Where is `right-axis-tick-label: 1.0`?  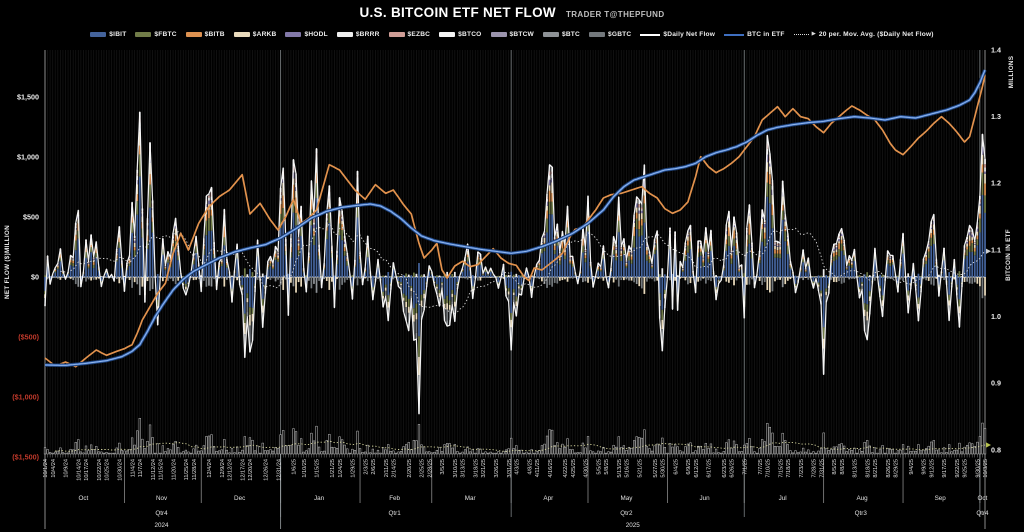 right-axis-tick-label: 1.0 is located at coordinates (996, 316).